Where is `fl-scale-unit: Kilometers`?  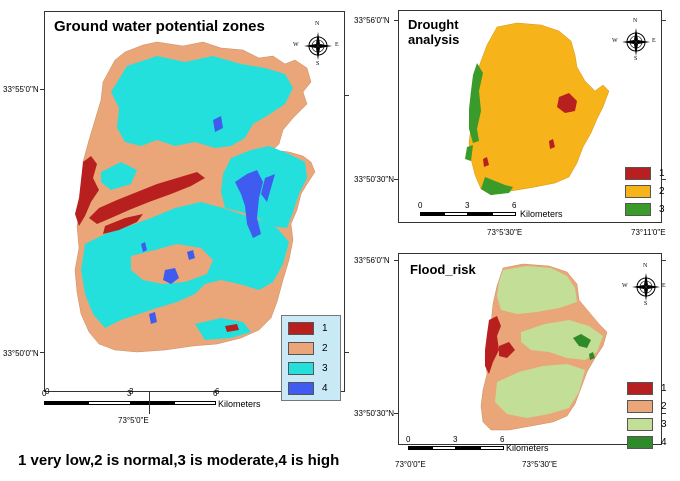
fl-scale-unit: Kilometers is located at coordinates (527, 448).